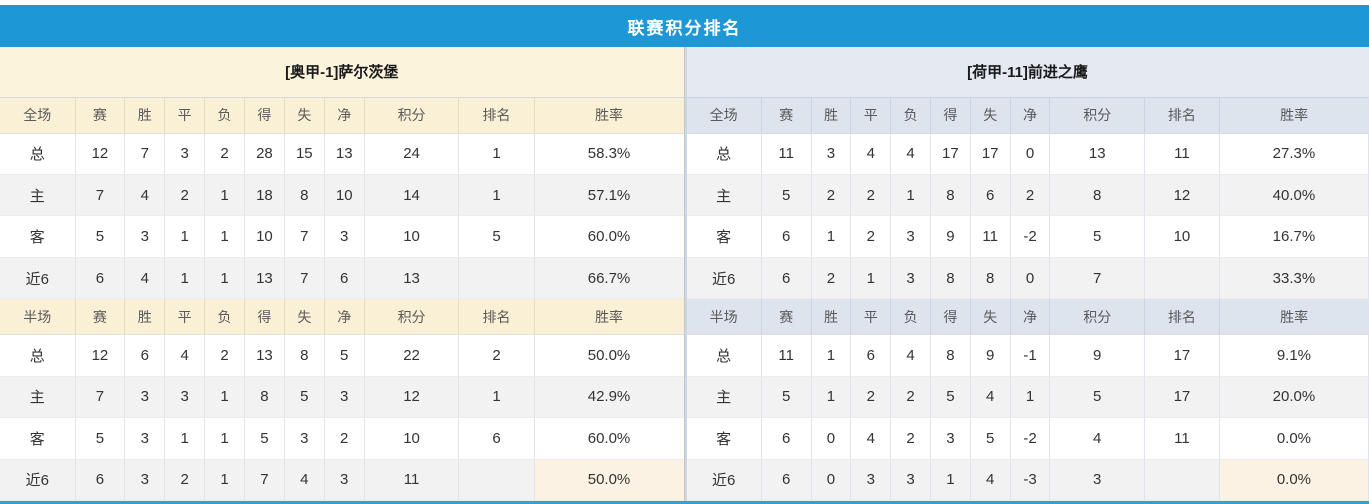  What do you see at coordinates (1294, 278) in the screenshot?
I see `winrate-cell: 33.3%` at bounding box center [1294, 278].